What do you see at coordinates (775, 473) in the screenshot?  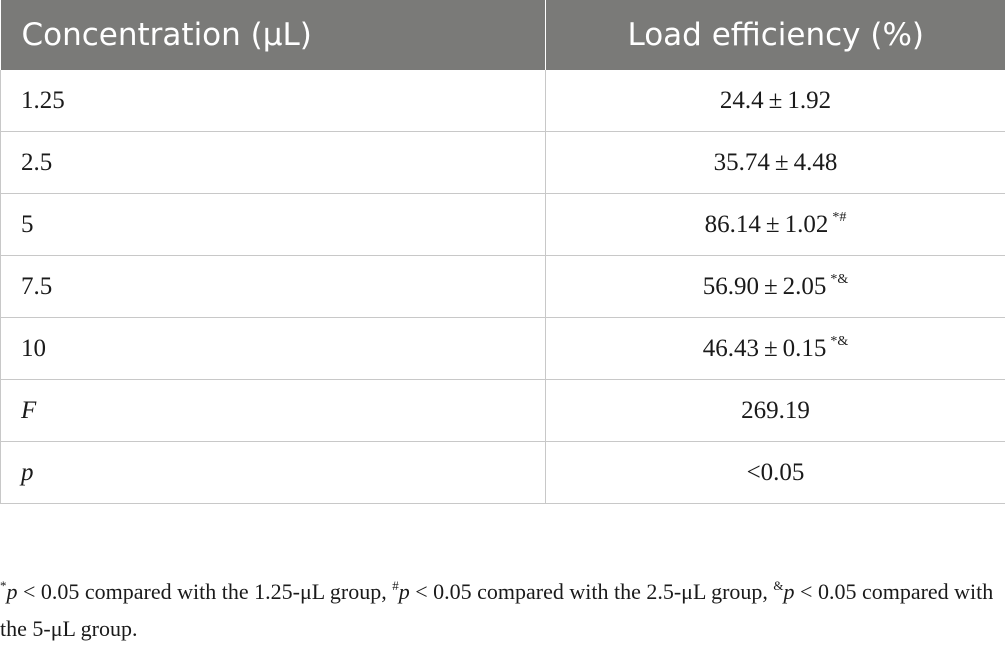 I see `cell-statistic-value: <0.05` at bounding box center [775, 473].